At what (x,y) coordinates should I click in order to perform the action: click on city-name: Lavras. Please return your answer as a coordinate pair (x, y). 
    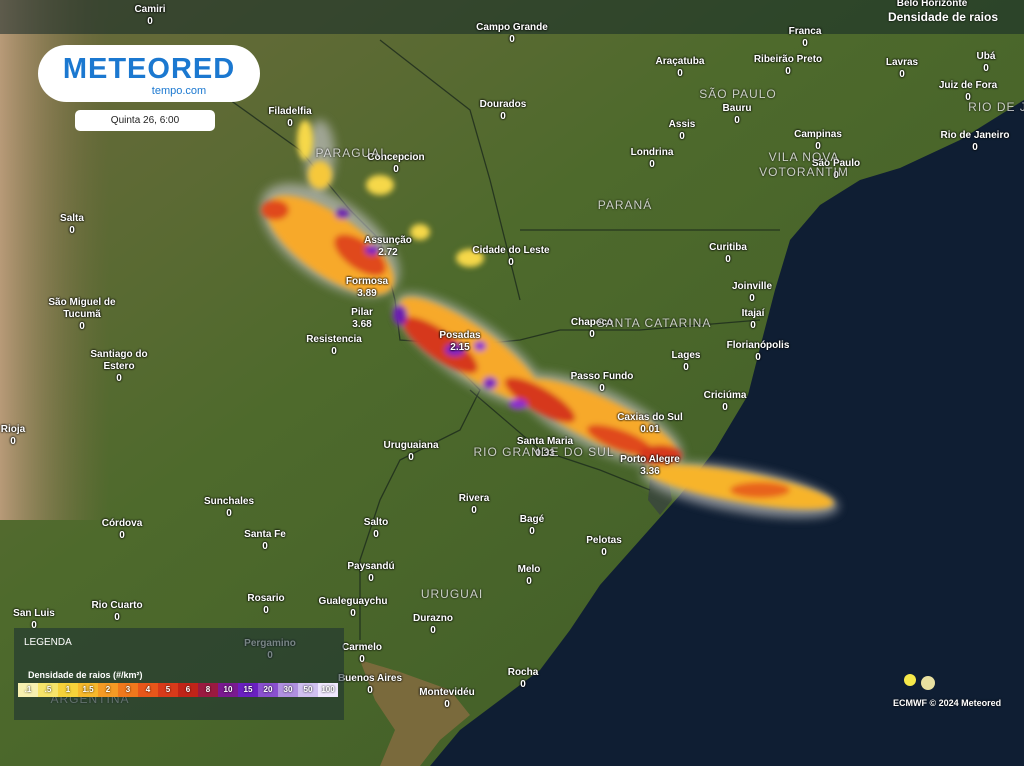
    Looking at the image, I should click on (902, 62).